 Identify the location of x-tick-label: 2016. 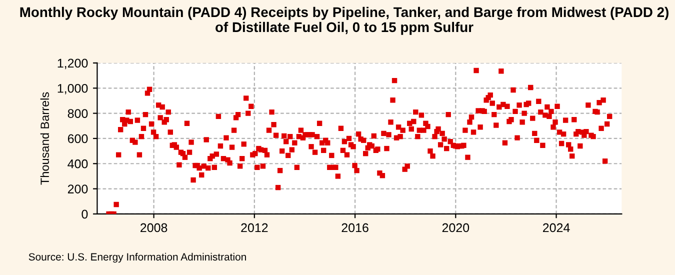
(355, 227).